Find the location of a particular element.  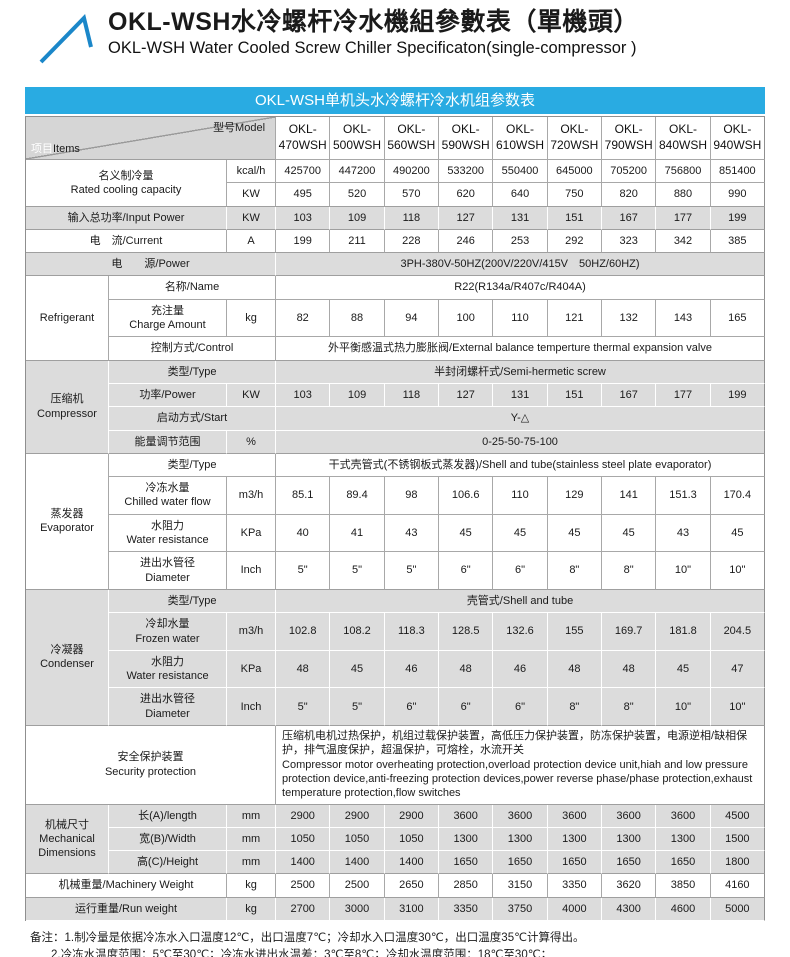

value-cell: 820 is located at coordinates (629, 195).